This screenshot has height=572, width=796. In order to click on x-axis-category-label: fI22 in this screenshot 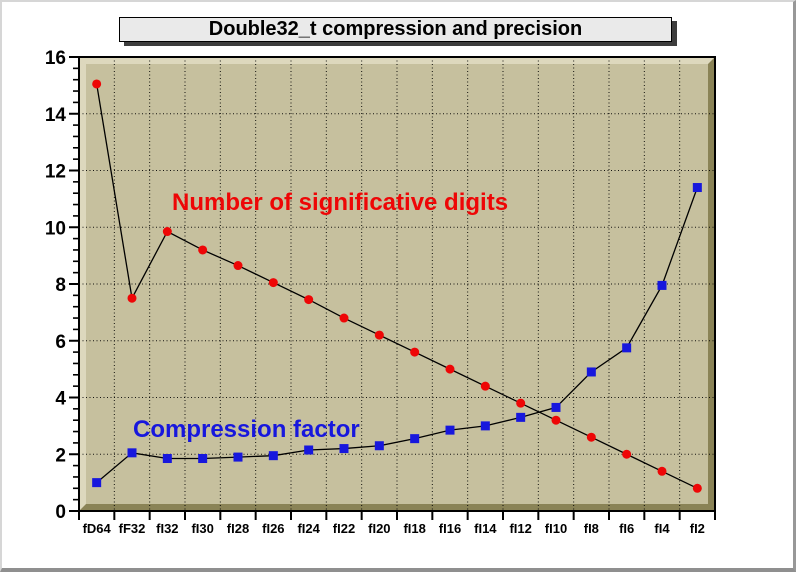, I will do `click(344, 528)`.